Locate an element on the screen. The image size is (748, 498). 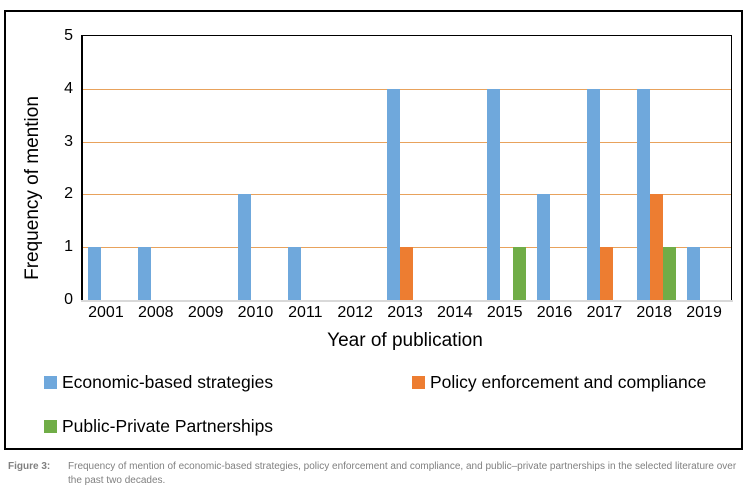
bar-2001-economic-based is located at coordinates (95, 273).